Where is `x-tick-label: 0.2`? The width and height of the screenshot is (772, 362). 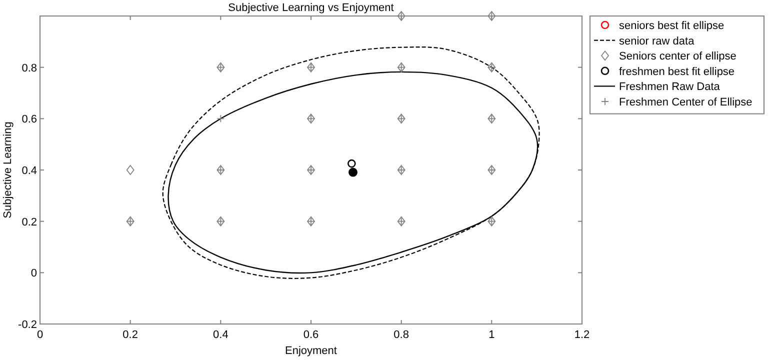 x-tick-label: 0.2 is located at coordinates (130, 335).